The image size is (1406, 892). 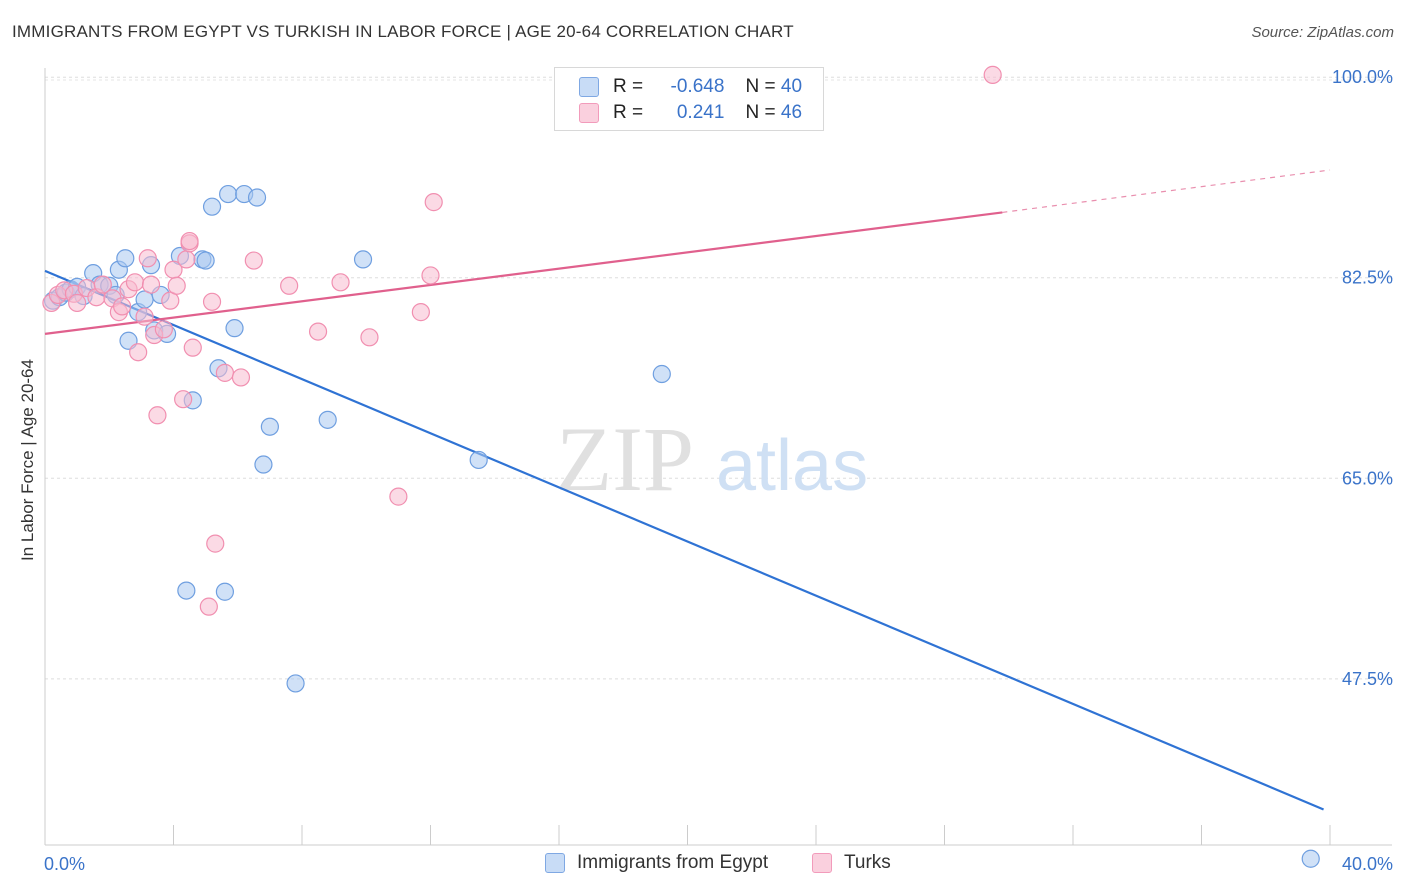 I want to click on y-axis-label: In Labor Force | Age 20-64, so click(x=27, y=460).